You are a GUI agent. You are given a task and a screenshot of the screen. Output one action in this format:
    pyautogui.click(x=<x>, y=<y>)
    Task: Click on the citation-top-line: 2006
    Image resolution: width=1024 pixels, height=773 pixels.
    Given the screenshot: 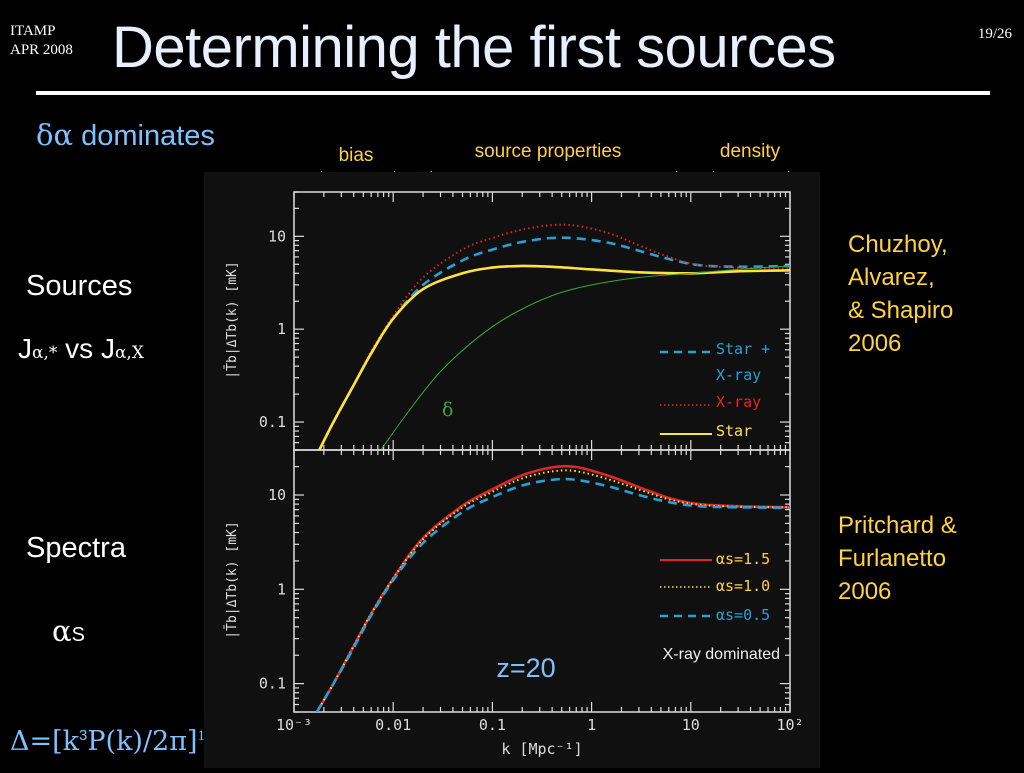 What is the action you would take?
    pyautogui.click(x=875, y=343)
    